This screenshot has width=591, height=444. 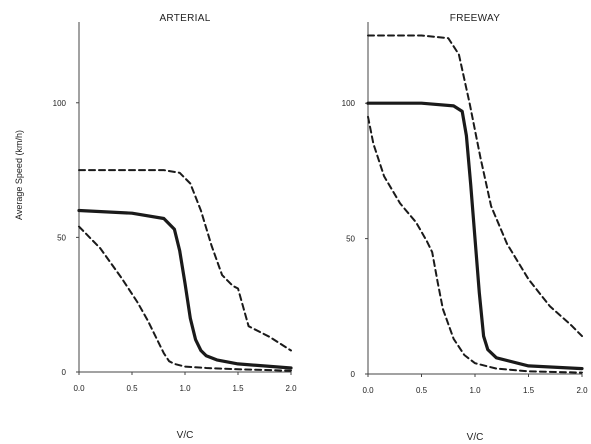 What do you see at coordinates (291, 388) in the screenshot?
I see `arterial-x-tick-label: 2.0` at bounding box center [291, 388].